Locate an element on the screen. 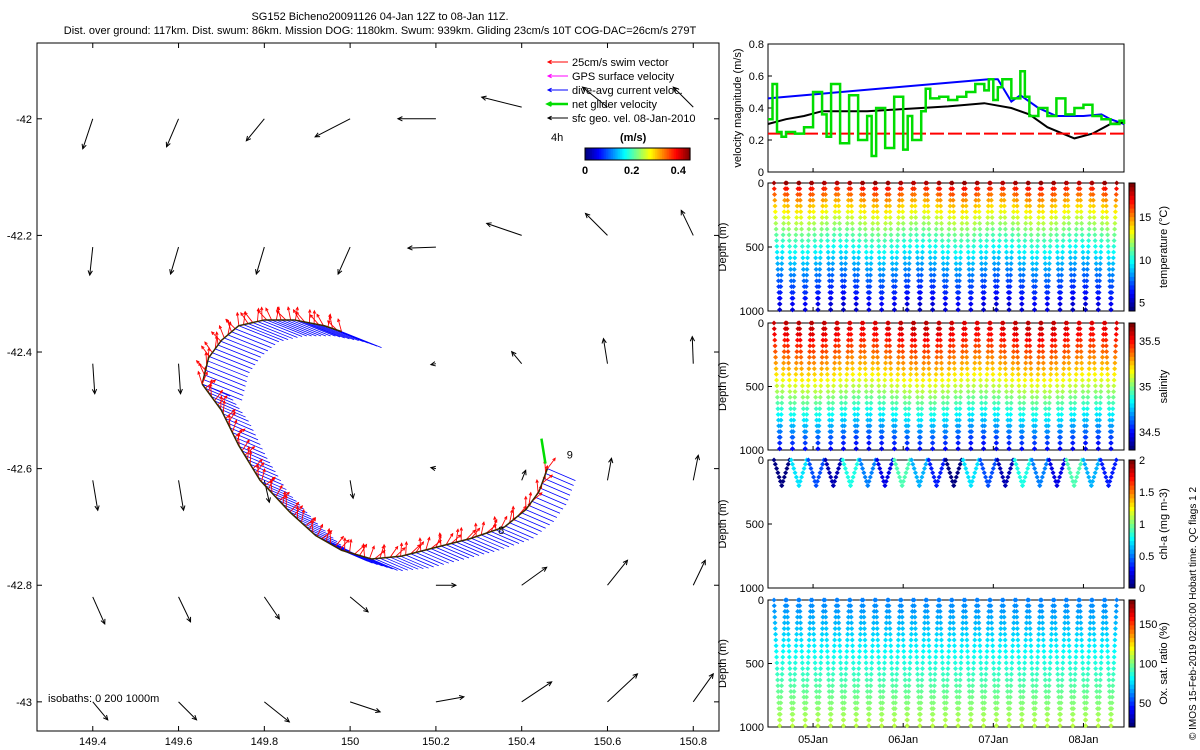  swim-vector is located at coordinates (279, 491).